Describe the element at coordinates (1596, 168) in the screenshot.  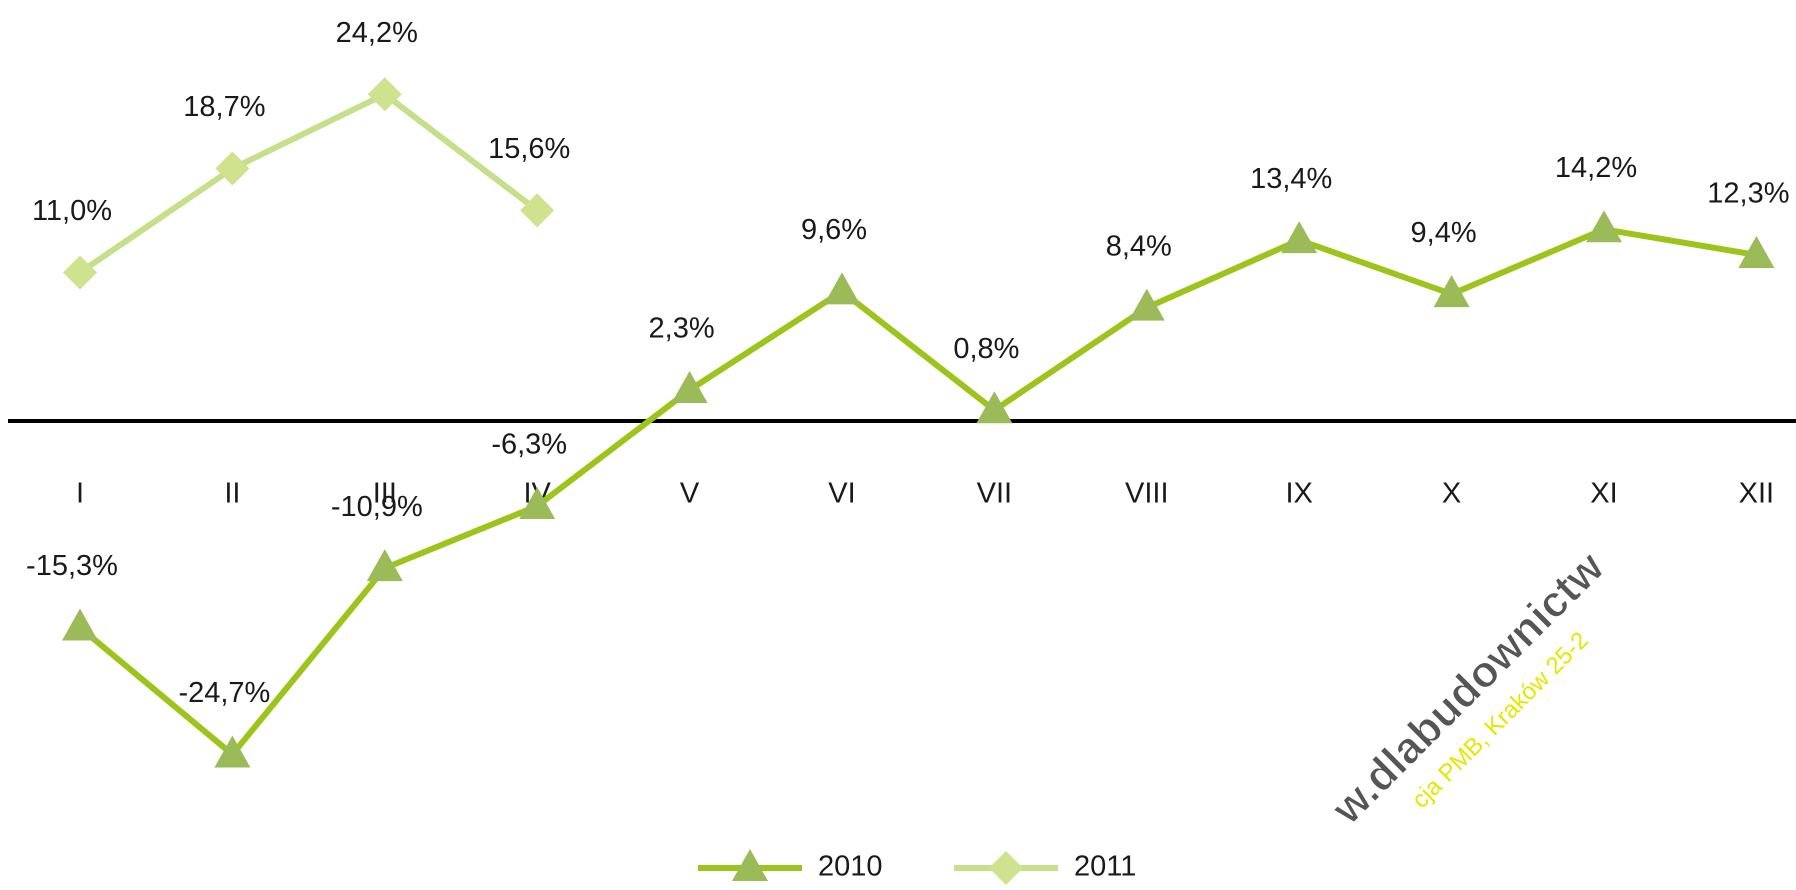
I see `data-label: 14,2%` at that location.